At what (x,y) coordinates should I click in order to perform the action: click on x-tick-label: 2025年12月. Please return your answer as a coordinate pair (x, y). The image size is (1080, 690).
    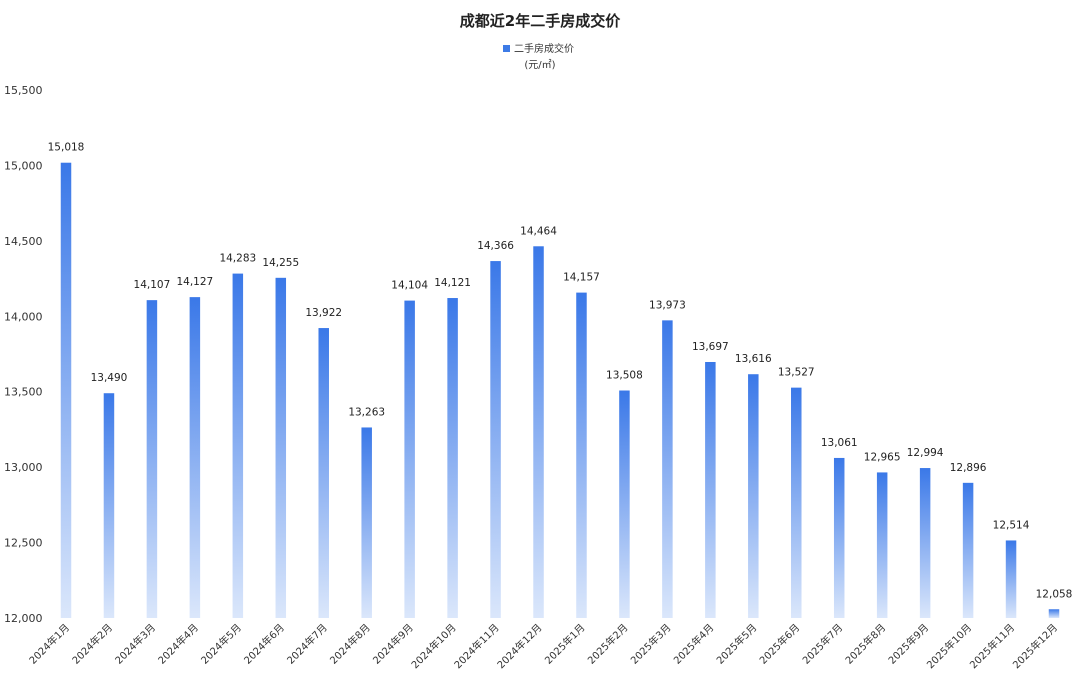
    Looking at the image, I should click on (1035, 646).